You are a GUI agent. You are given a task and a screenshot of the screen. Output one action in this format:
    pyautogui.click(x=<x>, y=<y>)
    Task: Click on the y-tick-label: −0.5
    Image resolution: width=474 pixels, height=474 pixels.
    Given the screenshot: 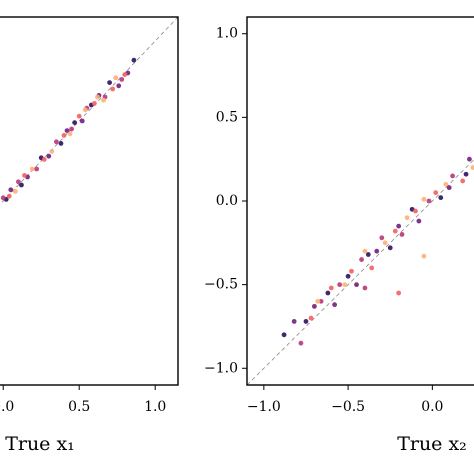 What is the action you would take?
    pyautogui.click(x=221, y=285)
    